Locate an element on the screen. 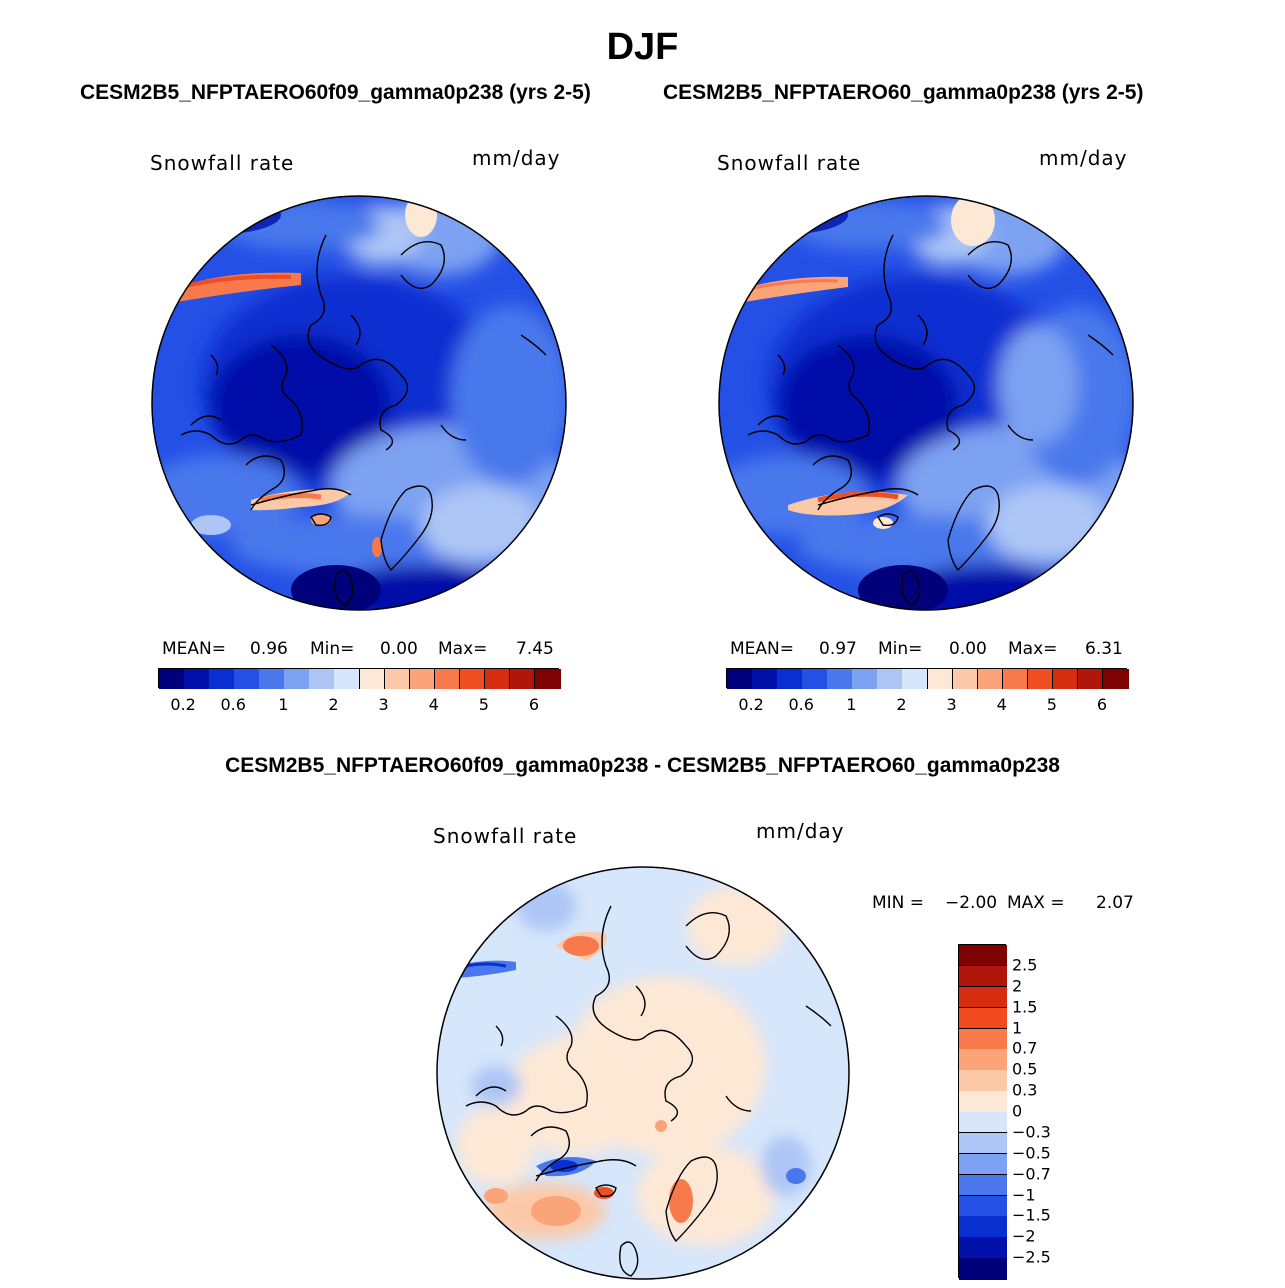  panel-2-min-label: Min= is located at coordinates (900, 649).